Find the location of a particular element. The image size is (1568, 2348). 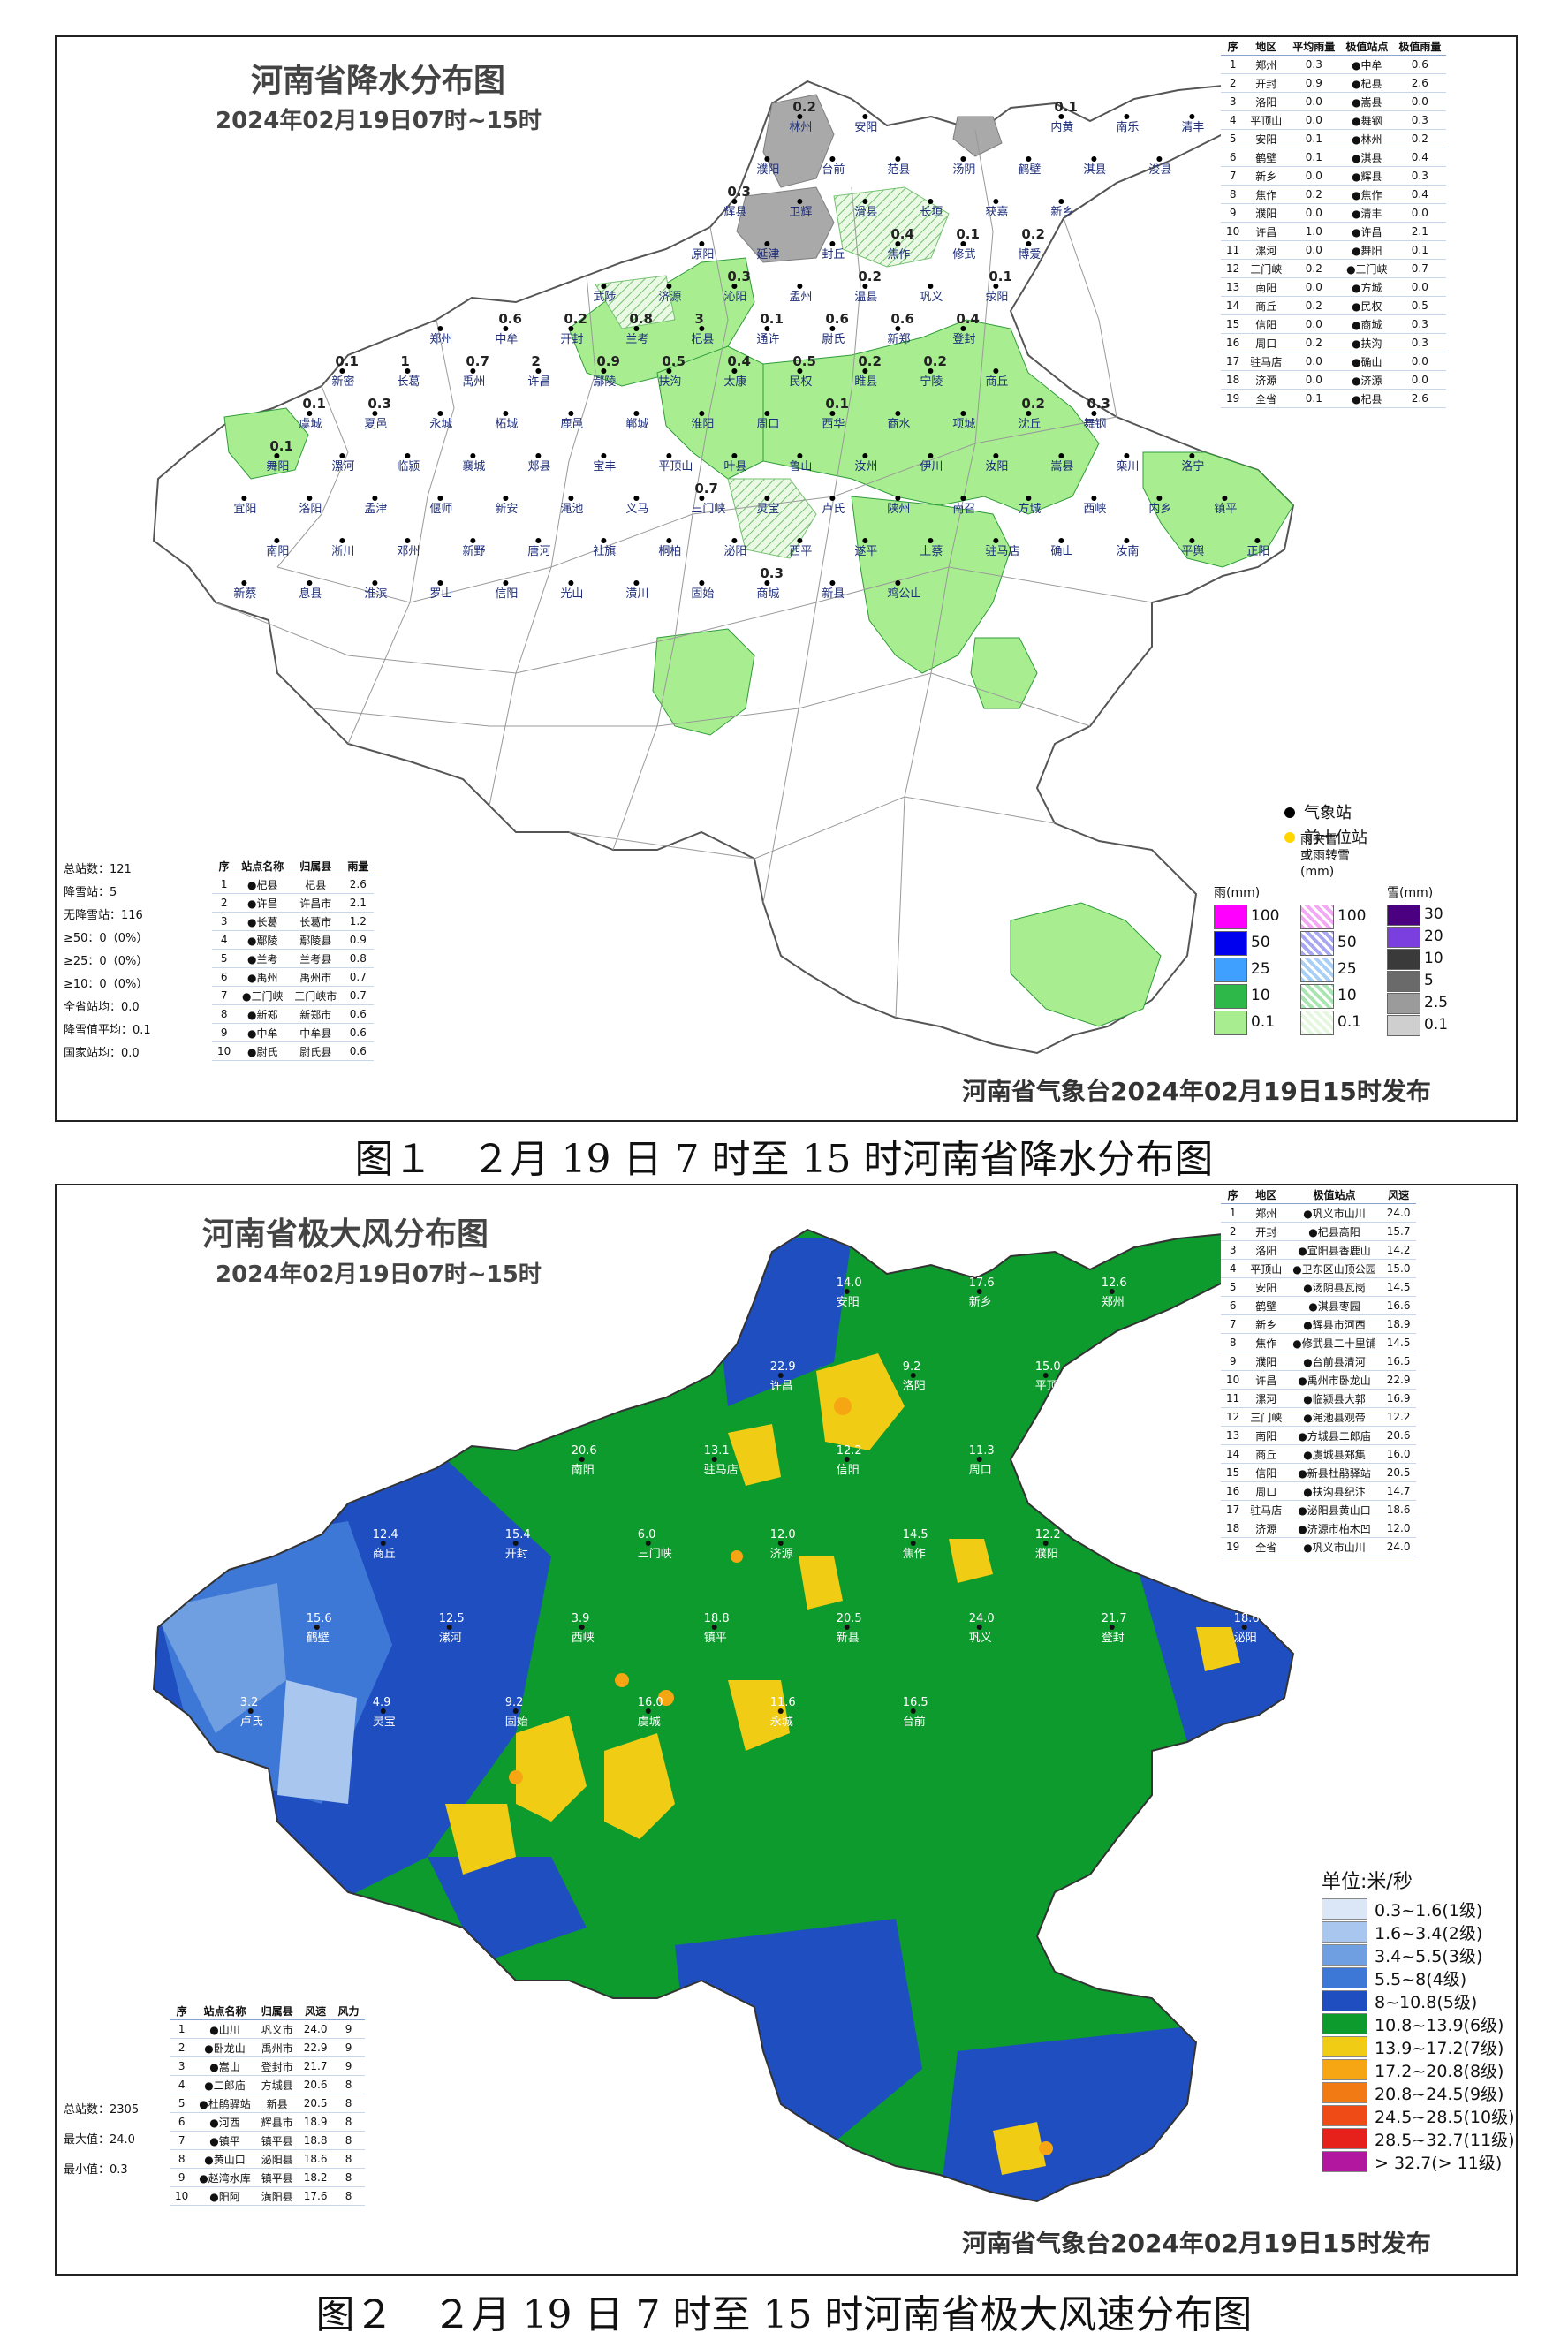

table-cell: 10 is located at coordinates (224, 1051).